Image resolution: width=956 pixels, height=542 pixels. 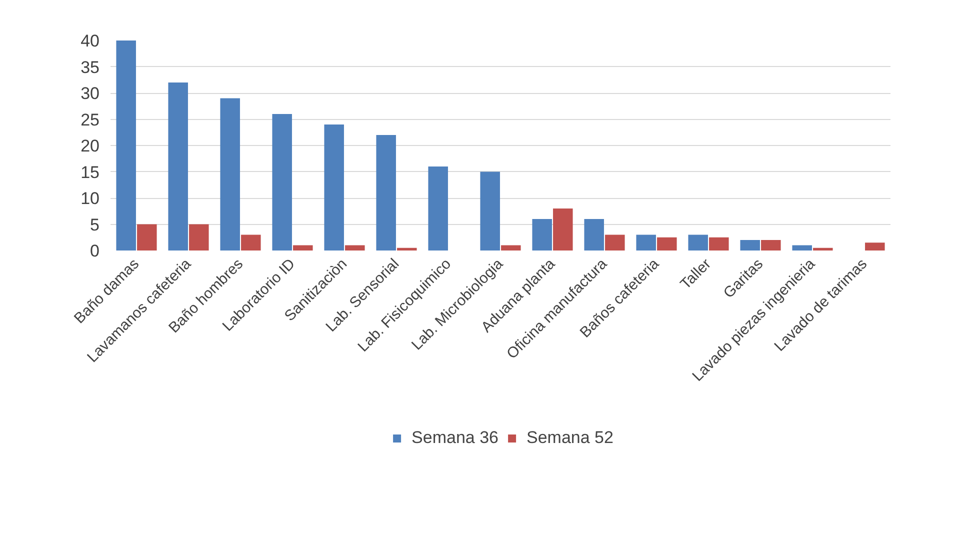 What do you see at coordinates (570, 438) in the screenshot?
I see `legend-label: Semana 52` at bounding box center [570, 438].